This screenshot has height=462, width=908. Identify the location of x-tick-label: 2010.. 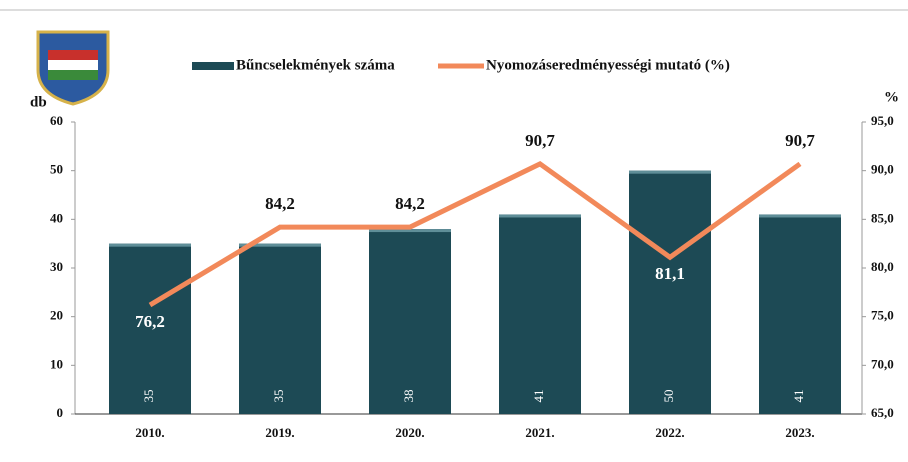
(149, 432).